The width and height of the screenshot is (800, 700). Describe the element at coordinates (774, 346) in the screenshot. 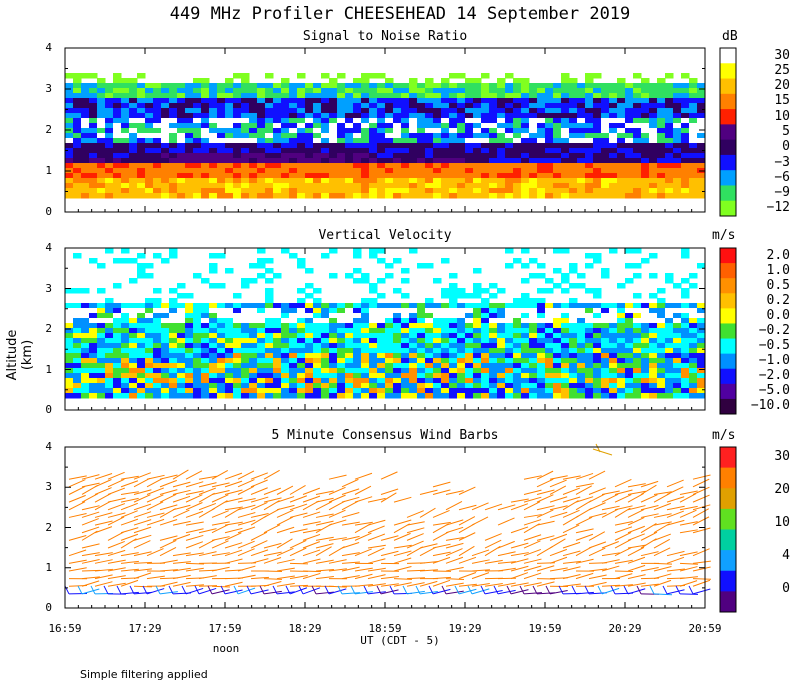

I see `colorbar-label: −0.5` at that location.